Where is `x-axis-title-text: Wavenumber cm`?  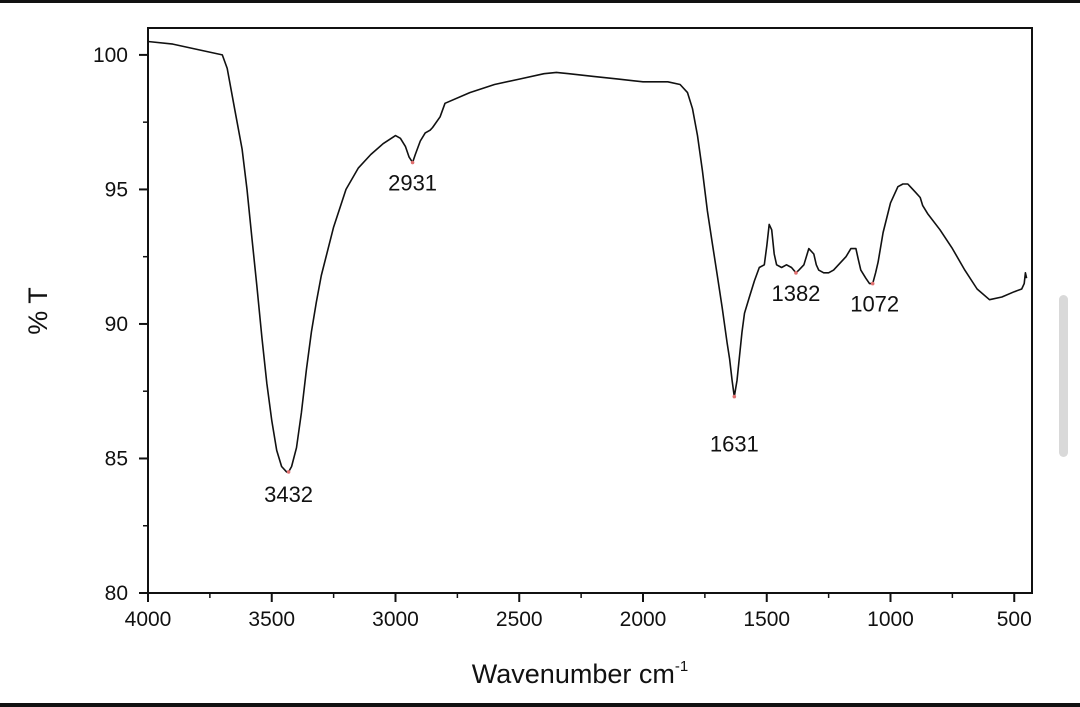
x-axis-title-text: Wavenumber cm is located at coordinates (573, 674).